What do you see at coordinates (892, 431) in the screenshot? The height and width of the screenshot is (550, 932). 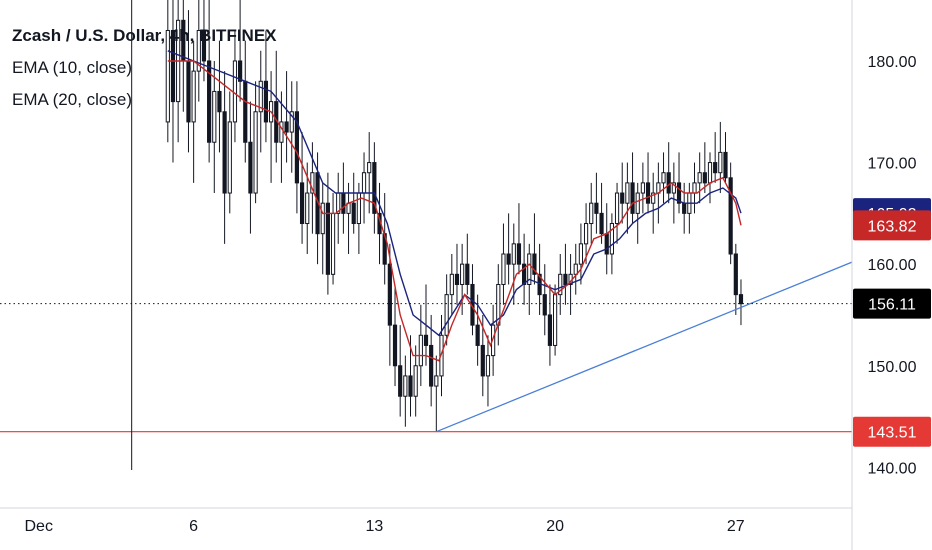 I see `support-price-badge: 143.51` at bounding box center [892, 431].